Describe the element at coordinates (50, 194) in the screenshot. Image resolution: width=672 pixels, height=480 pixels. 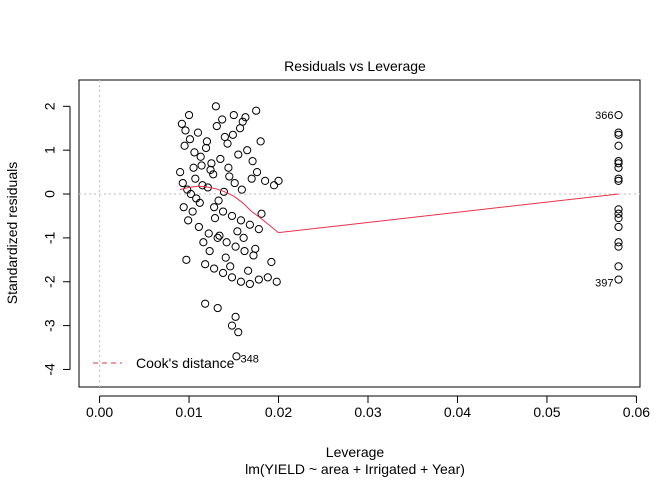
I see `y-tick-label: 0` at that location.